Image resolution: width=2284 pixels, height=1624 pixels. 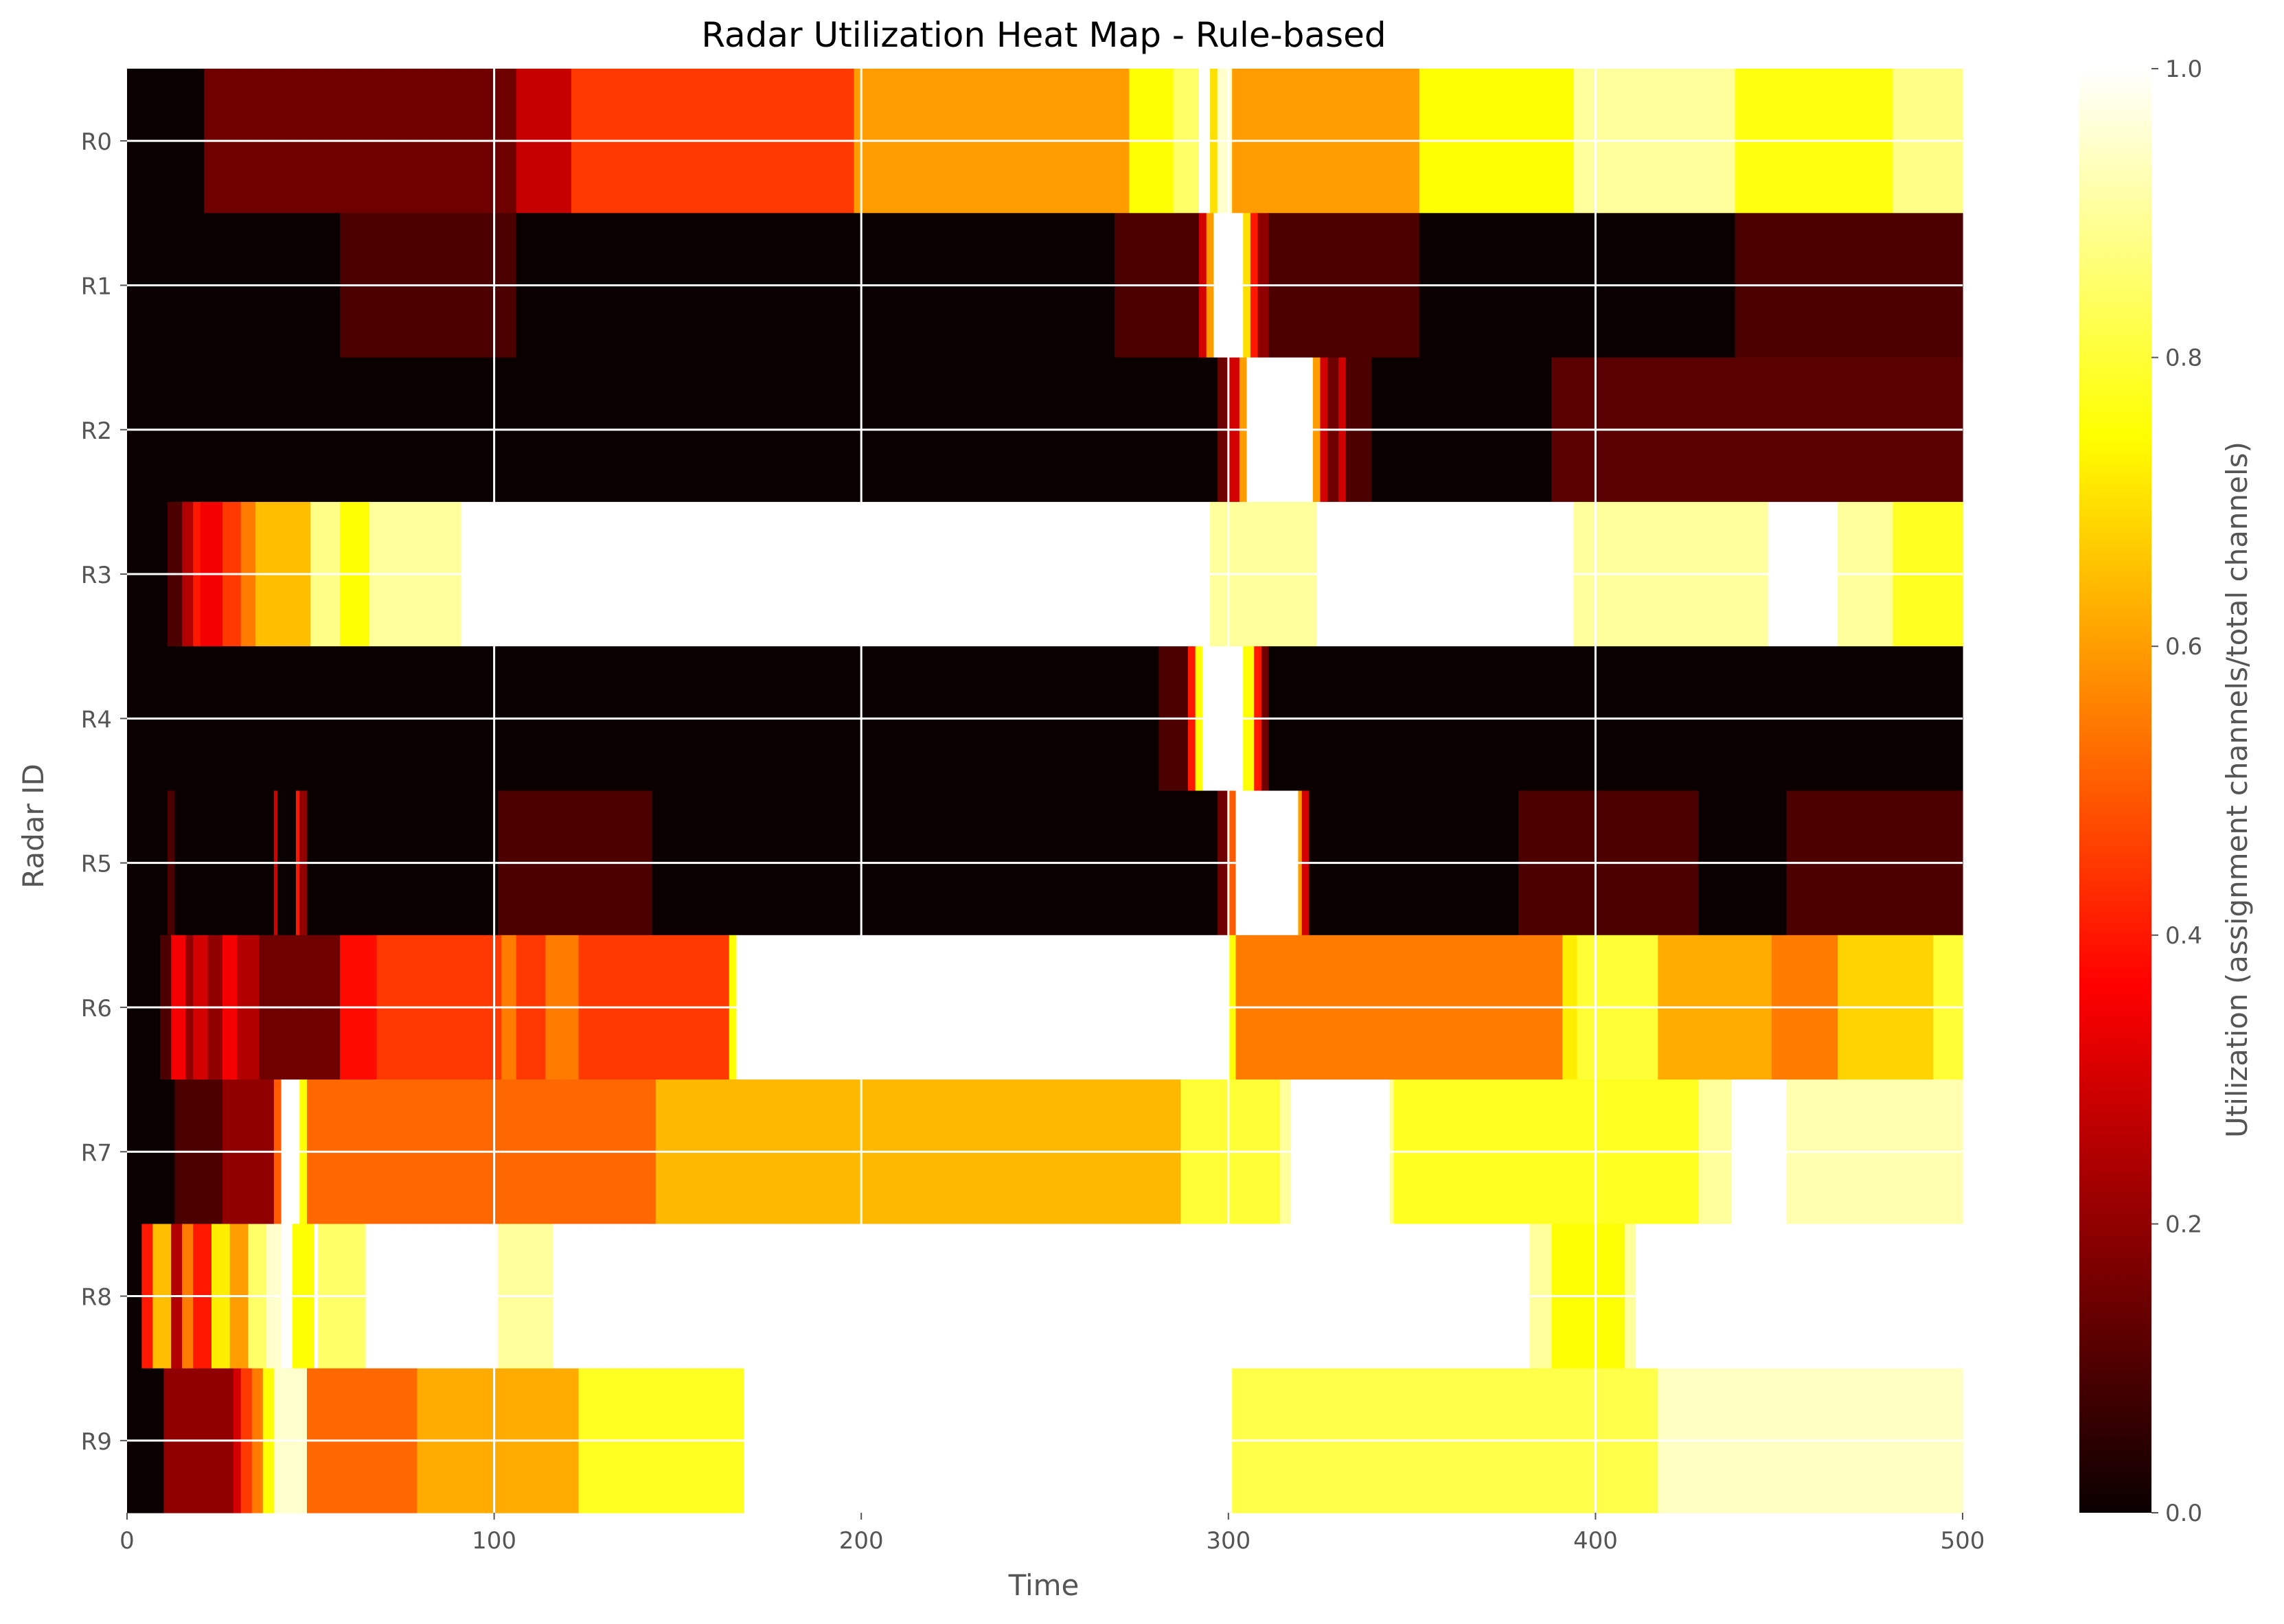 What do you see at coordinates (1595, 1541) in the screenshot?
I see `x-tick-label: 400` at bounding box center [1595, 1541].